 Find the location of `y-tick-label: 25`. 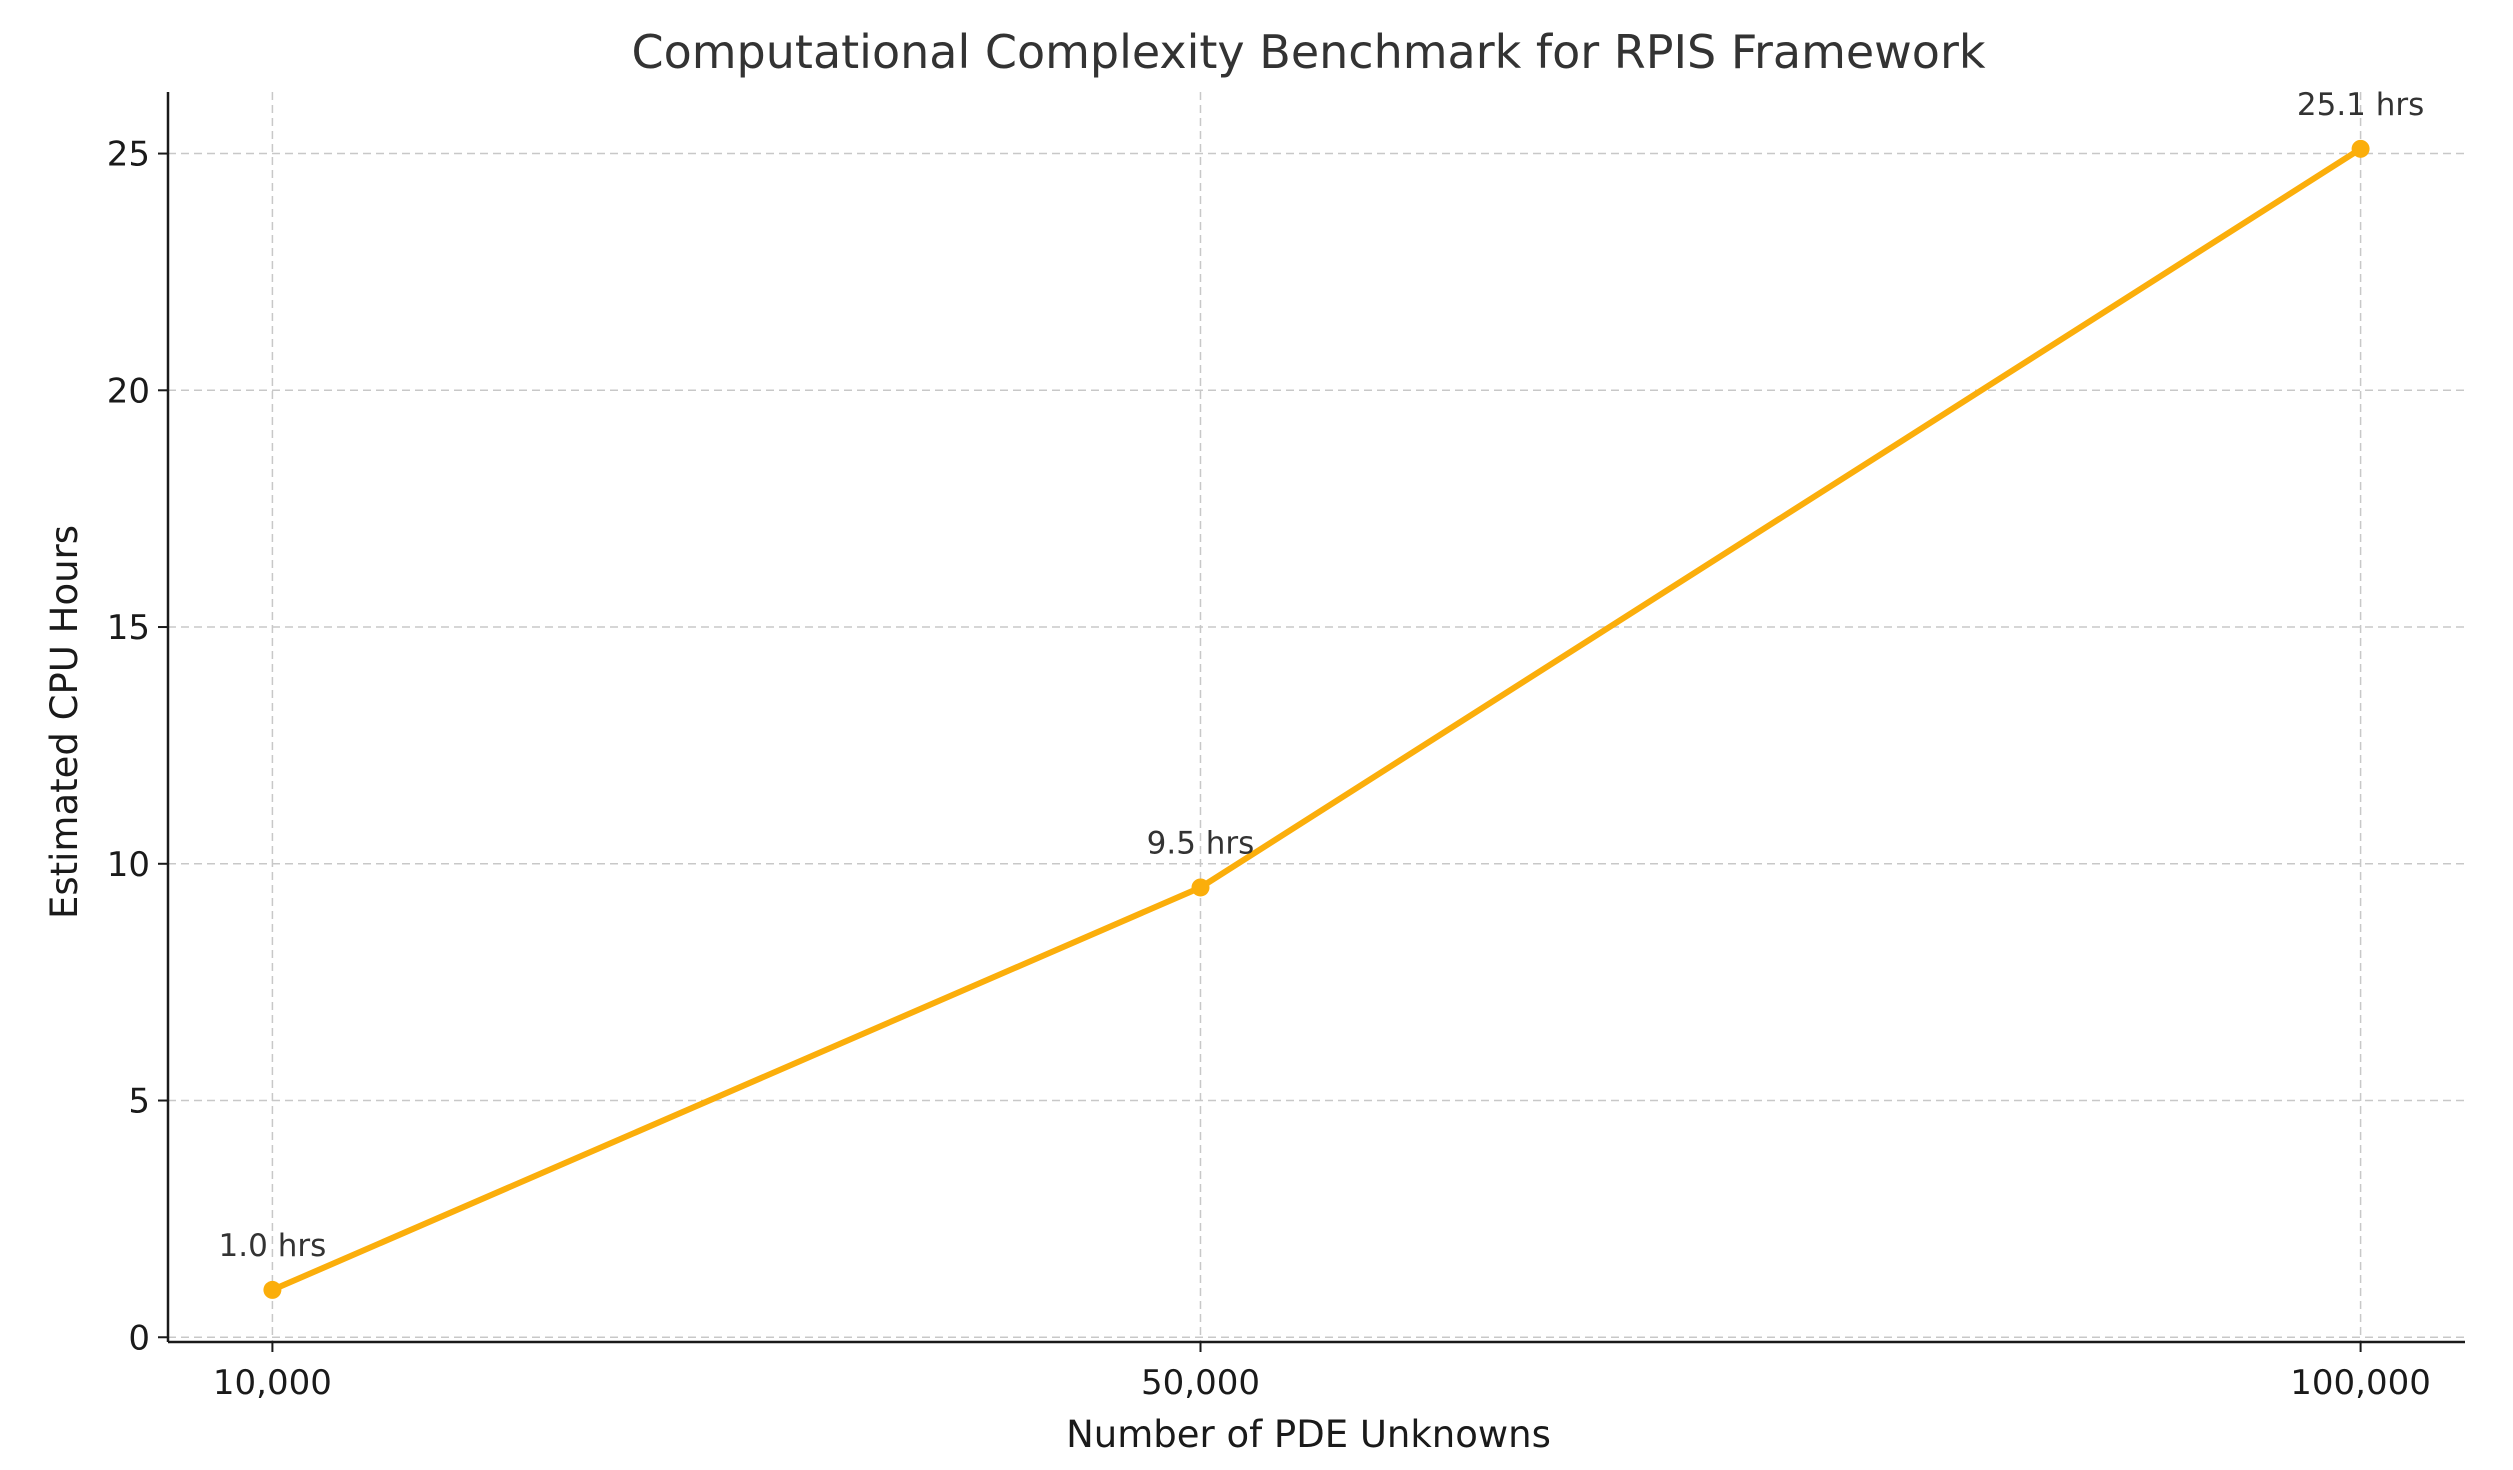

y-tick-label: 25 is located at coordinates (128, 155).